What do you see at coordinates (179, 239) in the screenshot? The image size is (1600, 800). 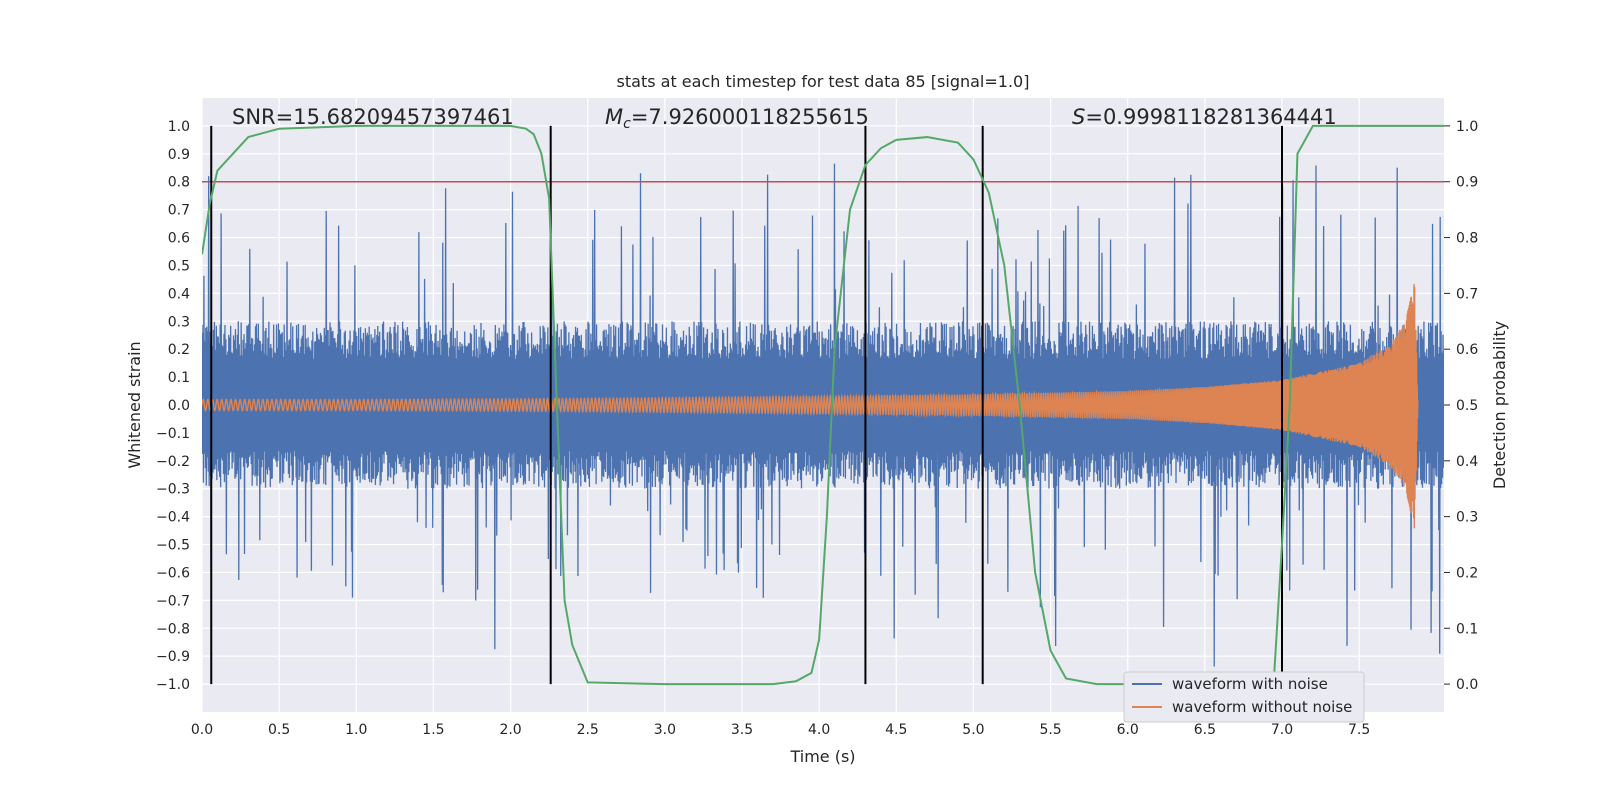 I see `y-tick-label: 0.6` at bounding box center [179, 239].